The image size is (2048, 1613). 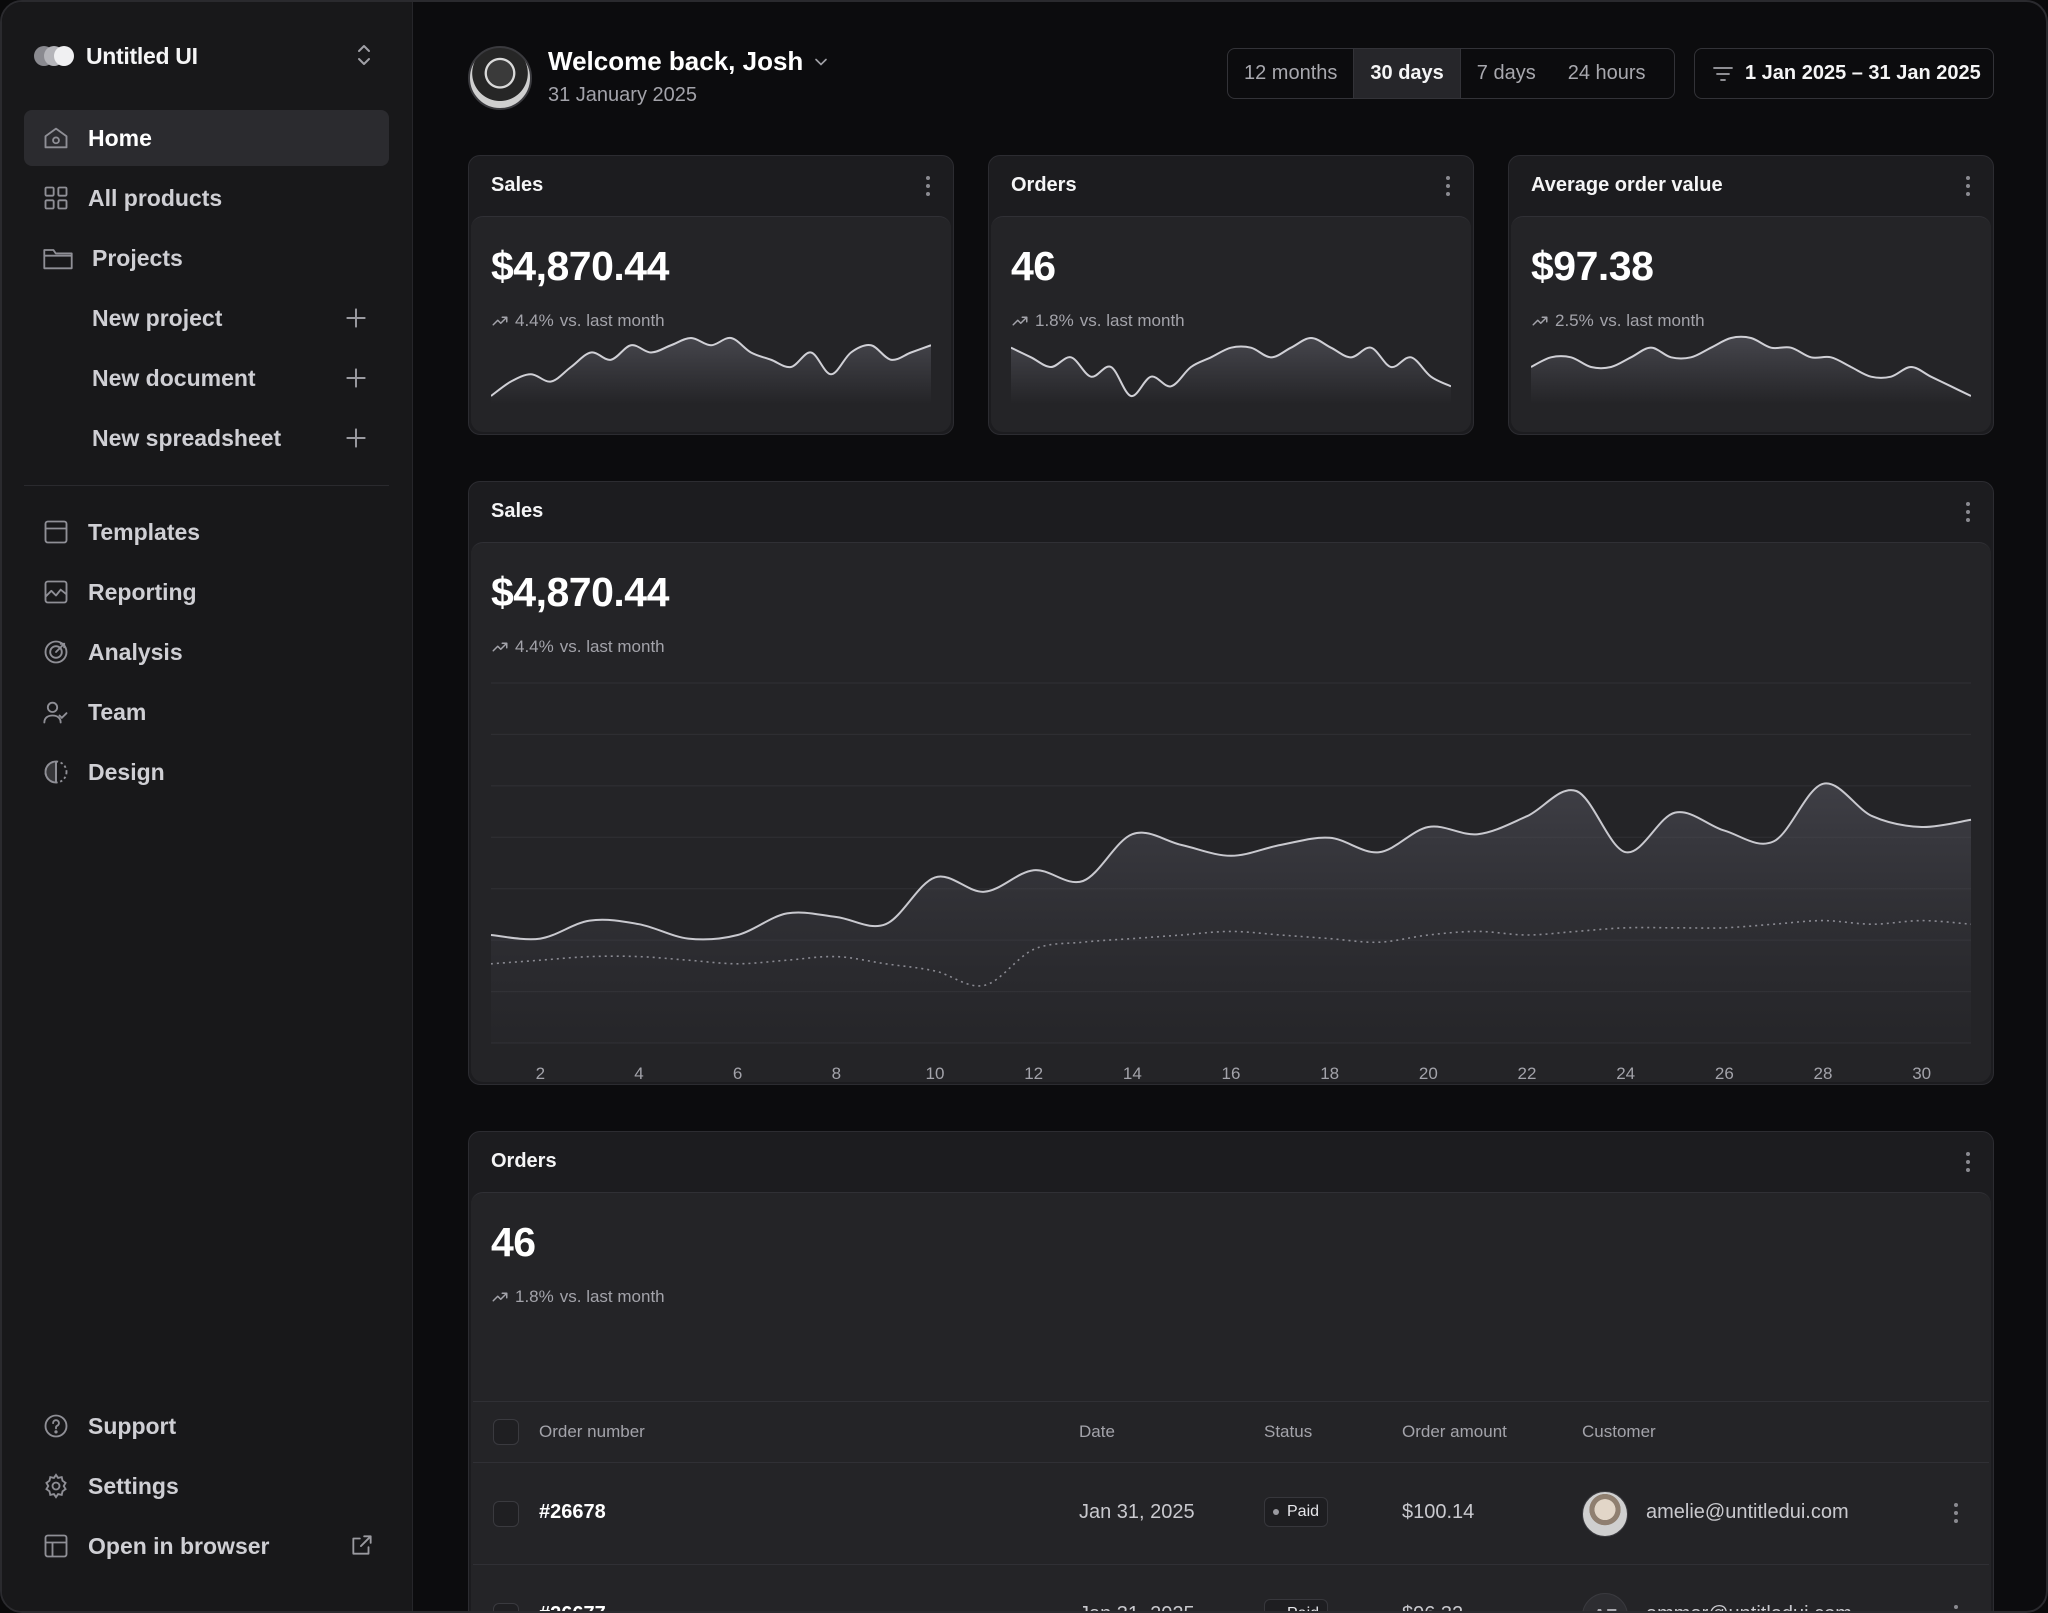 What do you see at coordinates (56, 198) in the screenshot?
I see `grid-icon` at bounding box center [56, 198].